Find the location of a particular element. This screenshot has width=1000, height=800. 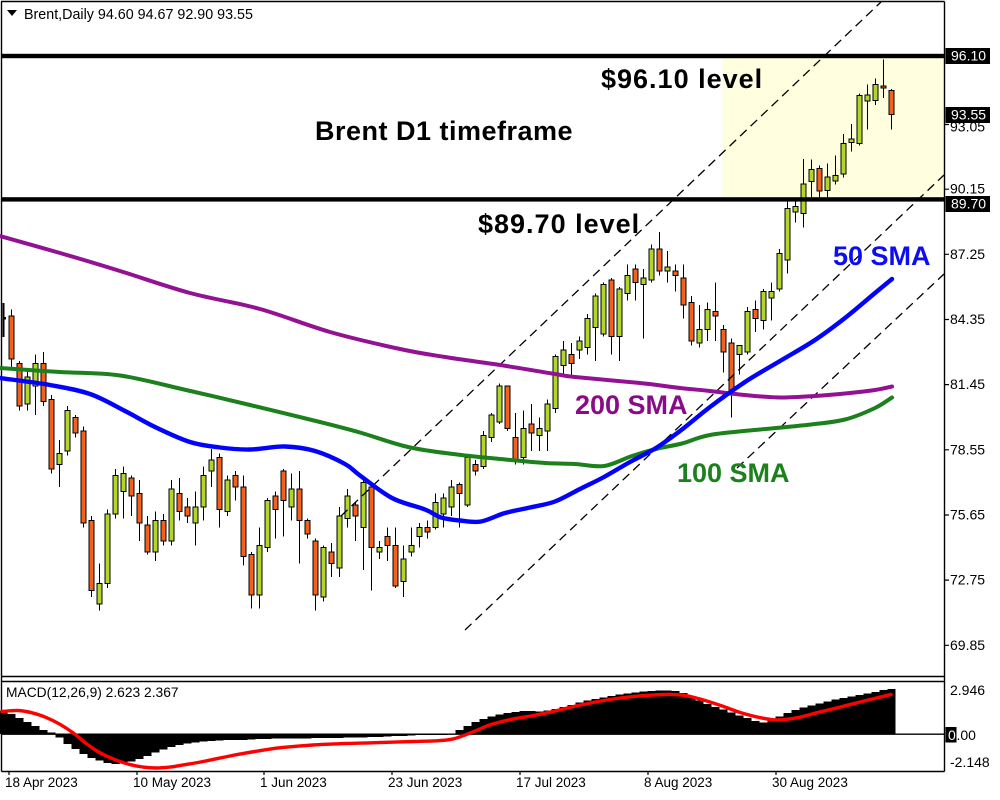

svg-text: -2.148 is located at coordinates (970, 762).